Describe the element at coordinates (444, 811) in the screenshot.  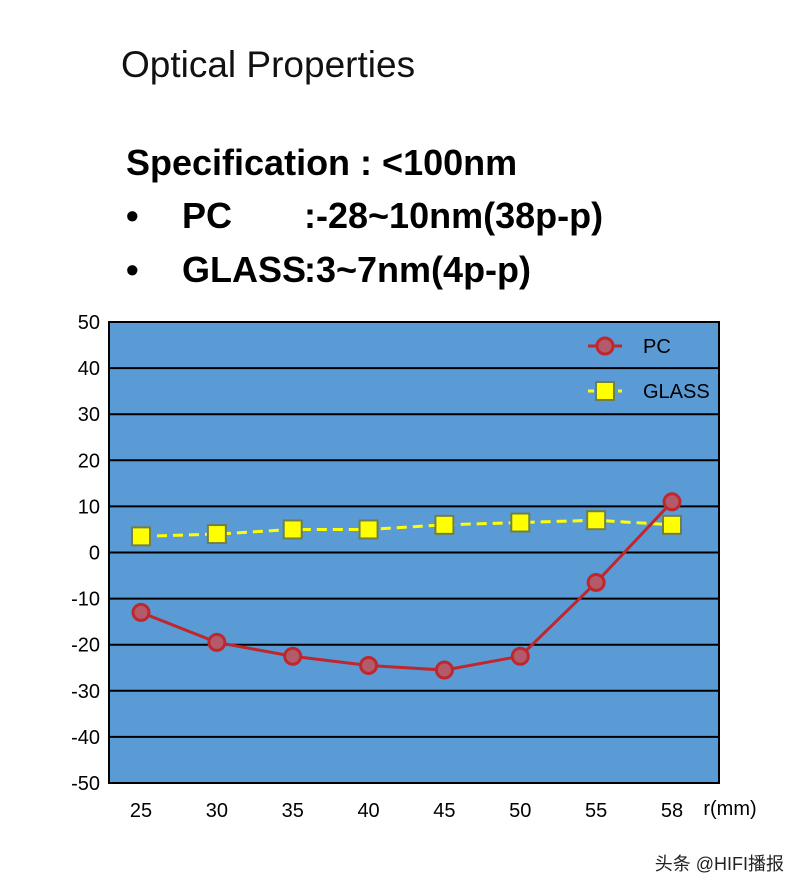
I see `x-tick-label: 45` at that location.